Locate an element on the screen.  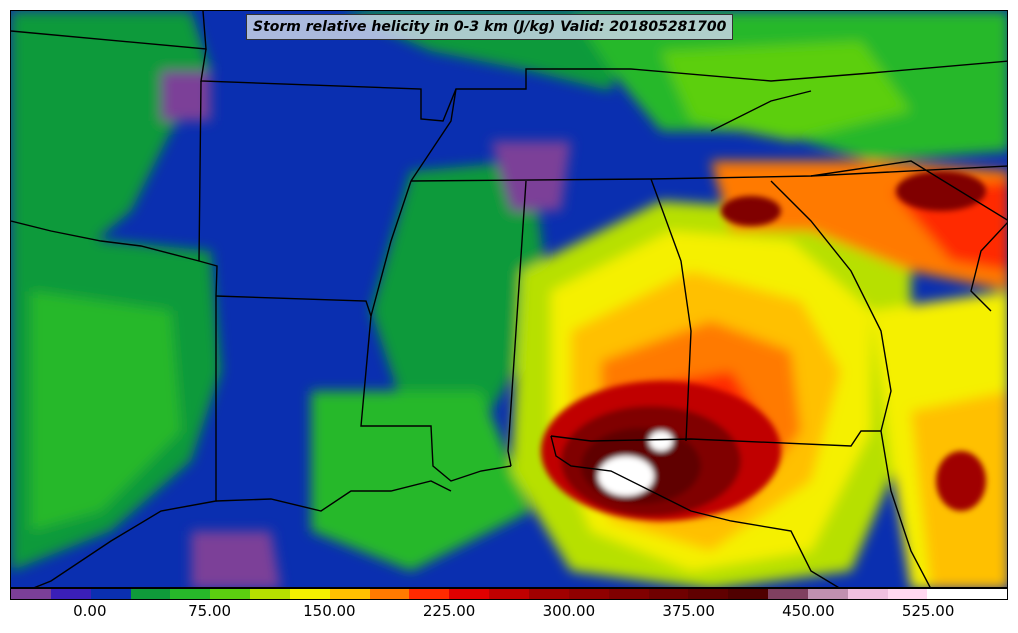
colorbar-tick-label: 225.00 is located at coordinates (449, 611).